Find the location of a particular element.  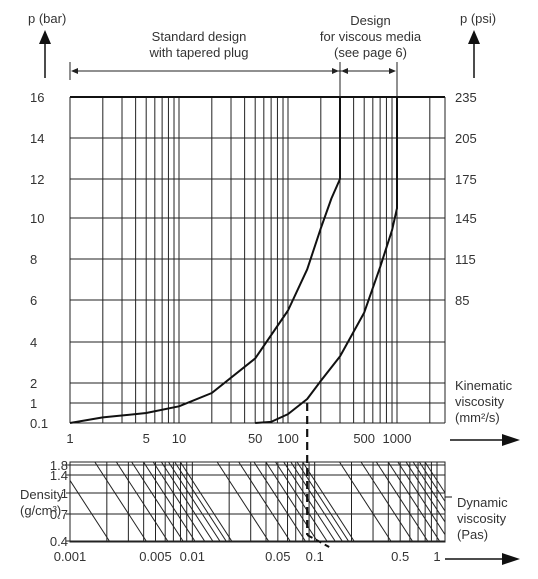

left-tick-label: 8 is located at coordinates (33, 259).